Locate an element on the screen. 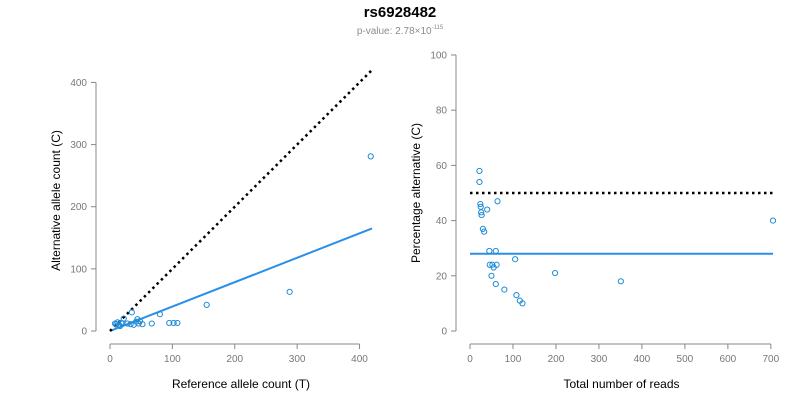 The width and height of the screenshot is (800, 400). y-tick-label: 60 is located at coordinates (442, 166).